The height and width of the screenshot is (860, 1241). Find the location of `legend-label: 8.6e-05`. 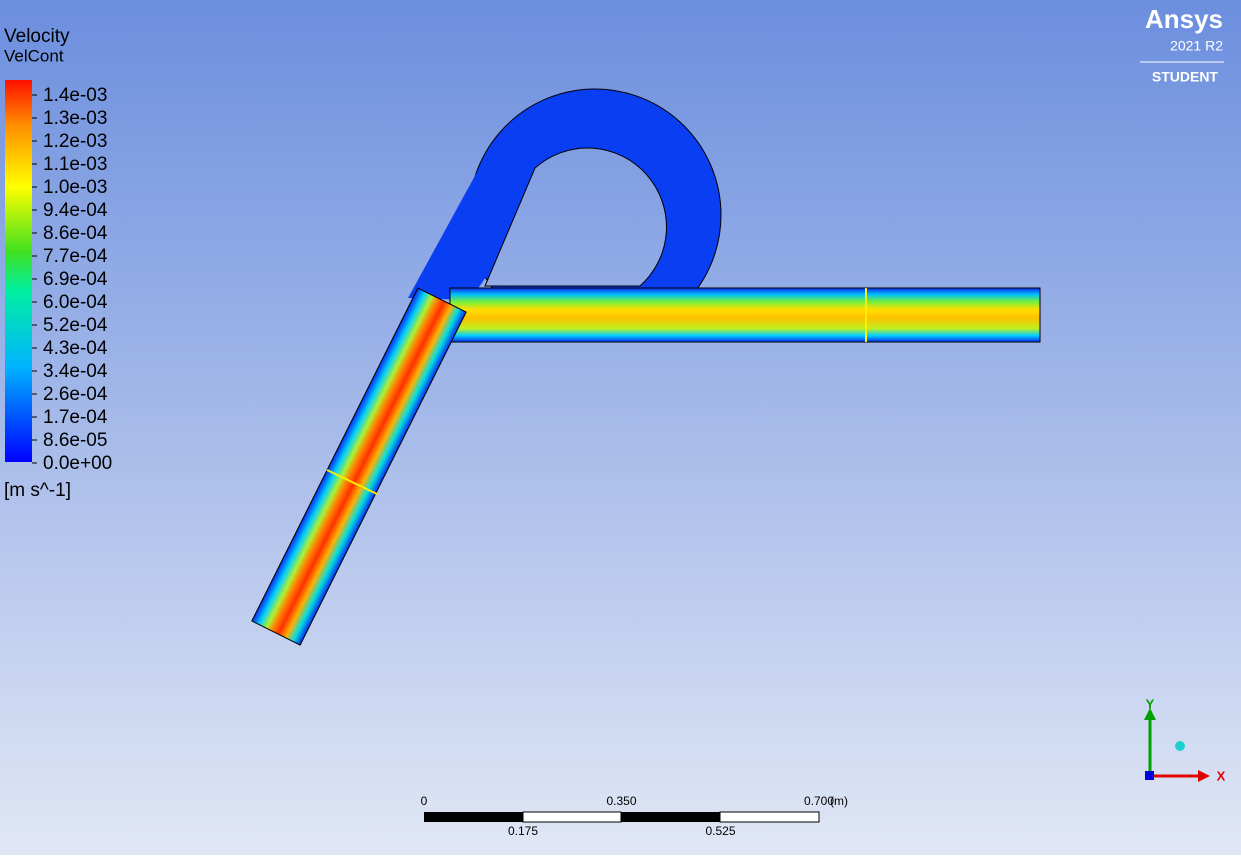

legend-label: 8.6e-05 is located at coordinates (75, 440).